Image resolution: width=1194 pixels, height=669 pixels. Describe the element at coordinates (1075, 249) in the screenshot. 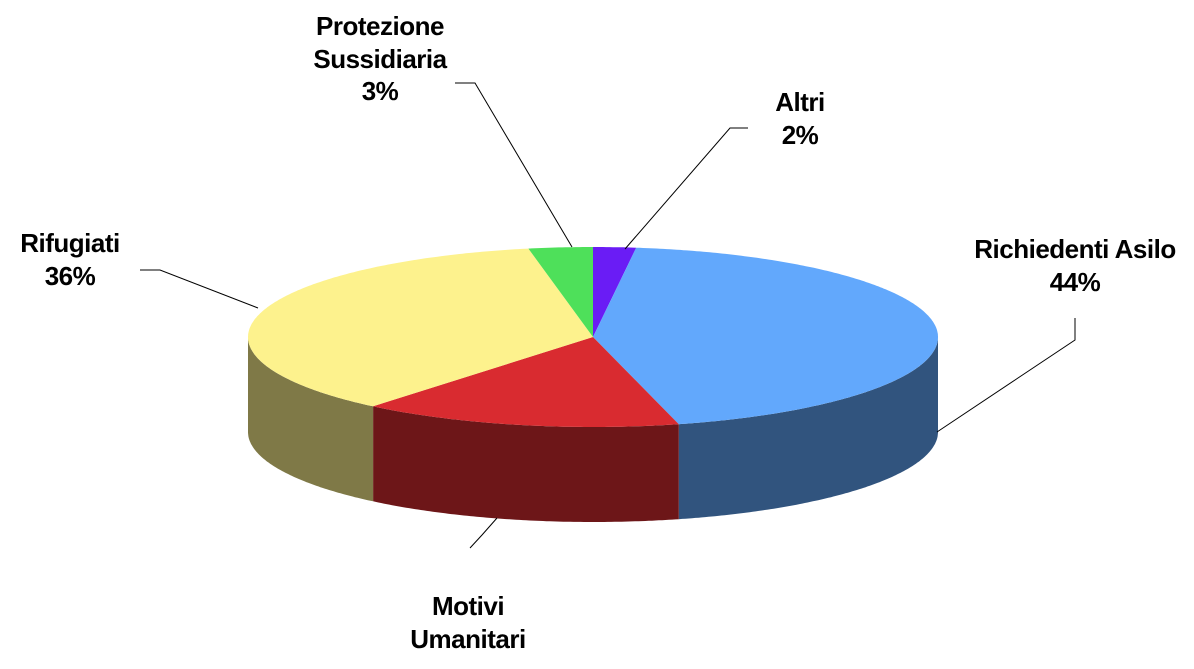

I see `category-label: Richiedenti Asilo` at that location.